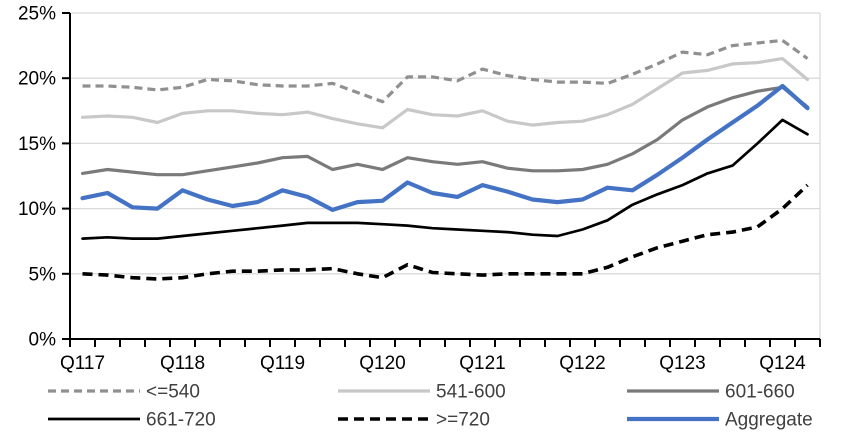 The height and width of the screenshot is (441, 852). Describe the element at coordinates (414, 420) in the screenshot. I see `legend-item-720: >=720` at that location.